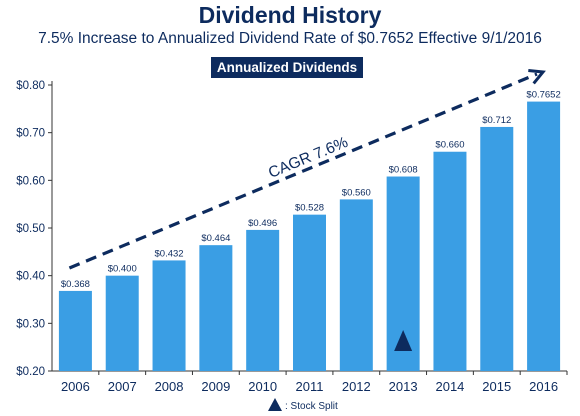 This screenshot has height=416, width=580. Describe the element at coordinates (496, 249) in the screenshot. I see `bar-2015` at that location.